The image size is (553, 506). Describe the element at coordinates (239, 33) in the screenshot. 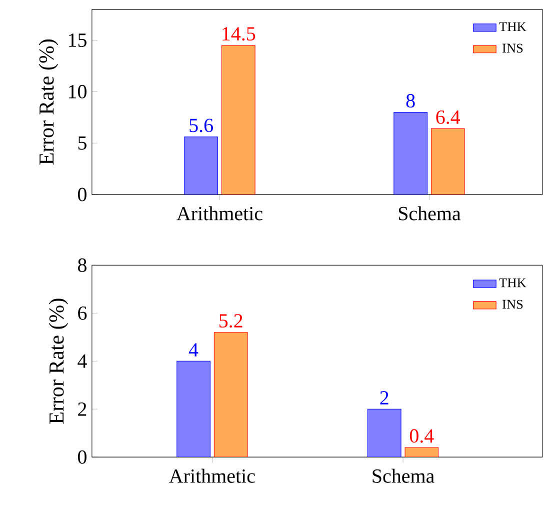

I see `data-label: 14.5` at that location.